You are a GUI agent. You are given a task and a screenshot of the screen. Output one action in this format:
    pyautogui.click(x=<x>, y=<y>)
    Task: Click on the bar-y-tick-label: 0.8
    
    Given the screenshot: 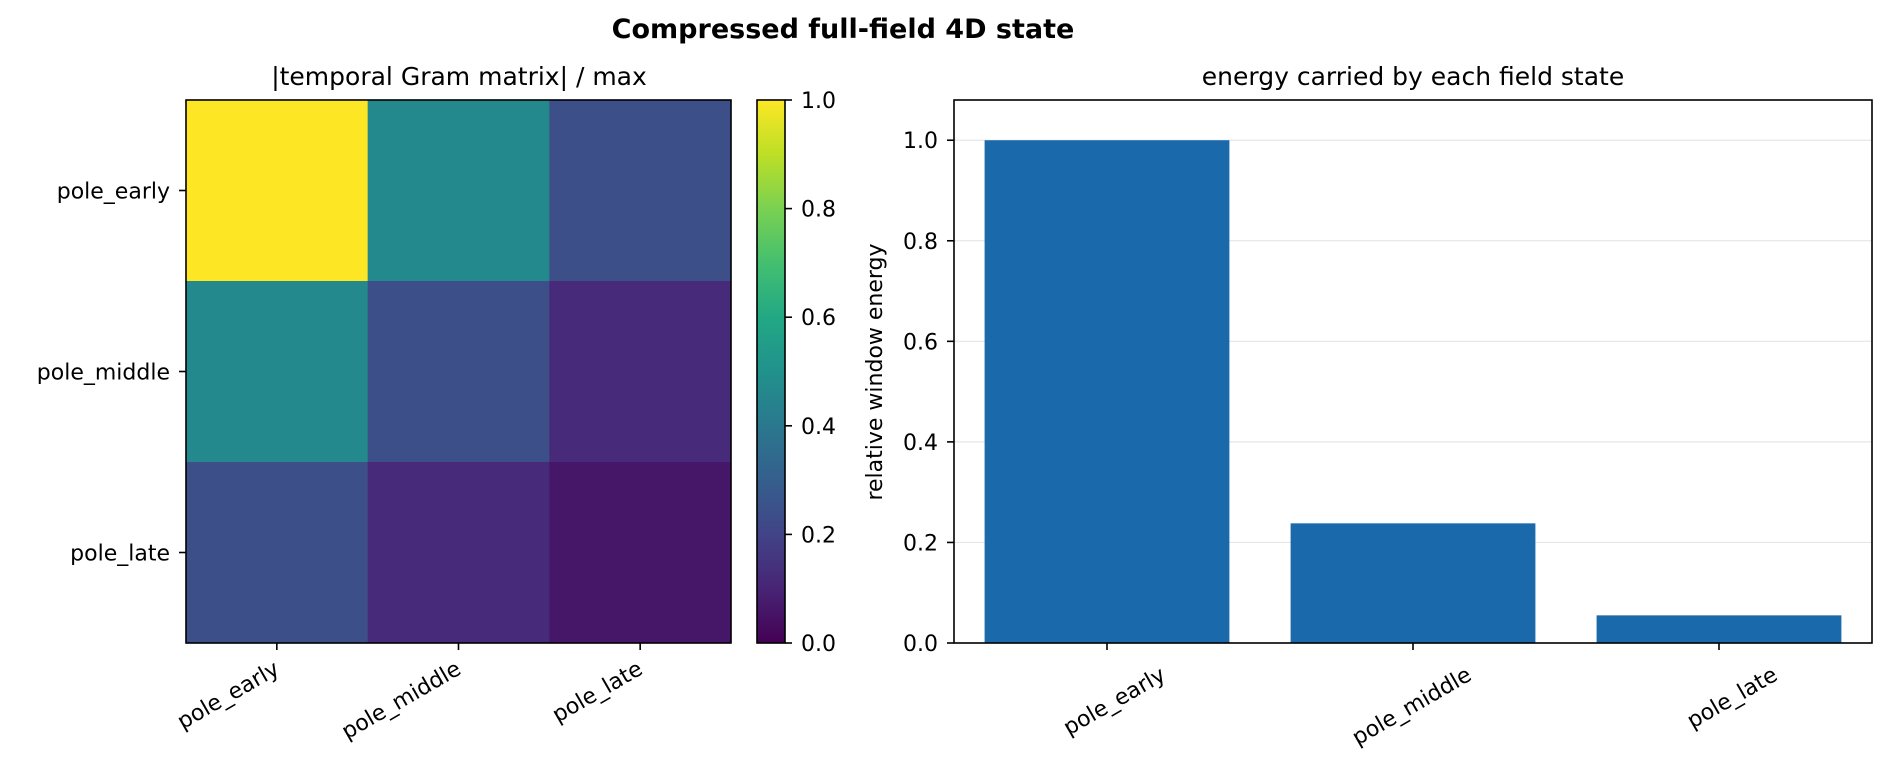 What is the action you would take?
    pyautogui.click(x=920, y=242)
    